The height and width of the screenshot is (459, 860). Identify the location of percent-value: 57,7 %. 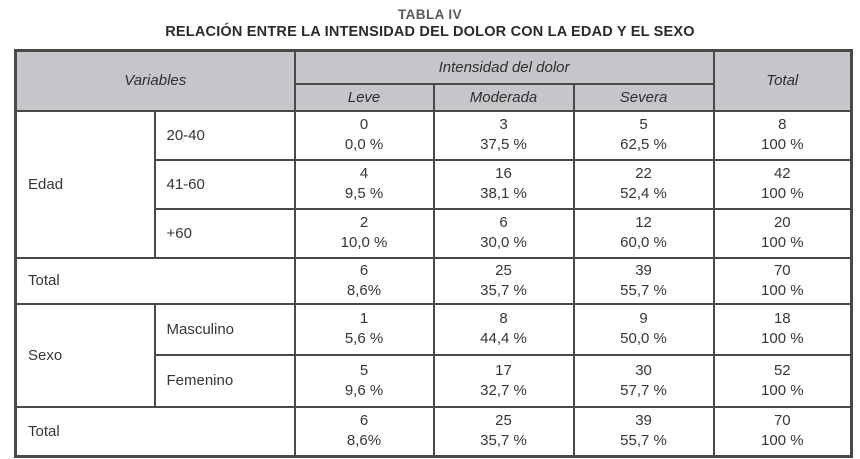
(643, 390).